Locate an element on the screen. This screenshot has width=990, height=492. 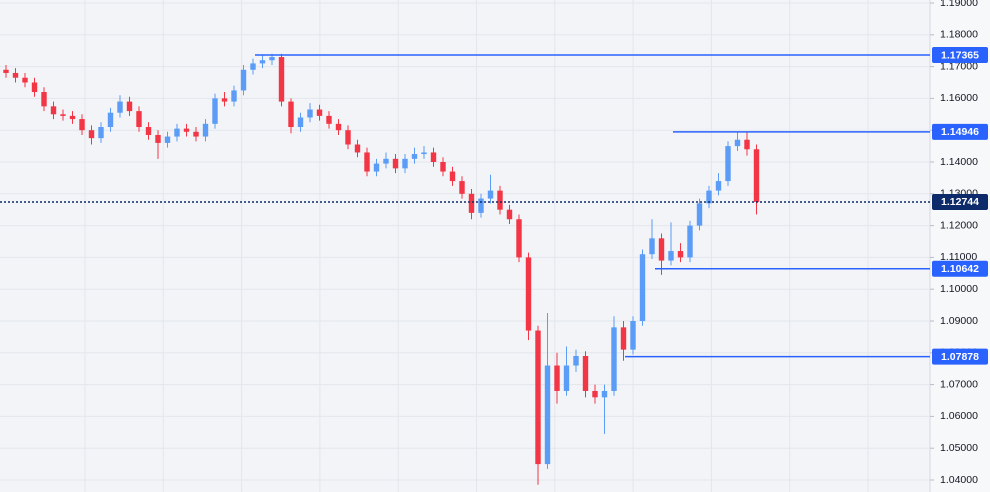
y-tick-label: 1.10000 is located at coordinates (959, 289).